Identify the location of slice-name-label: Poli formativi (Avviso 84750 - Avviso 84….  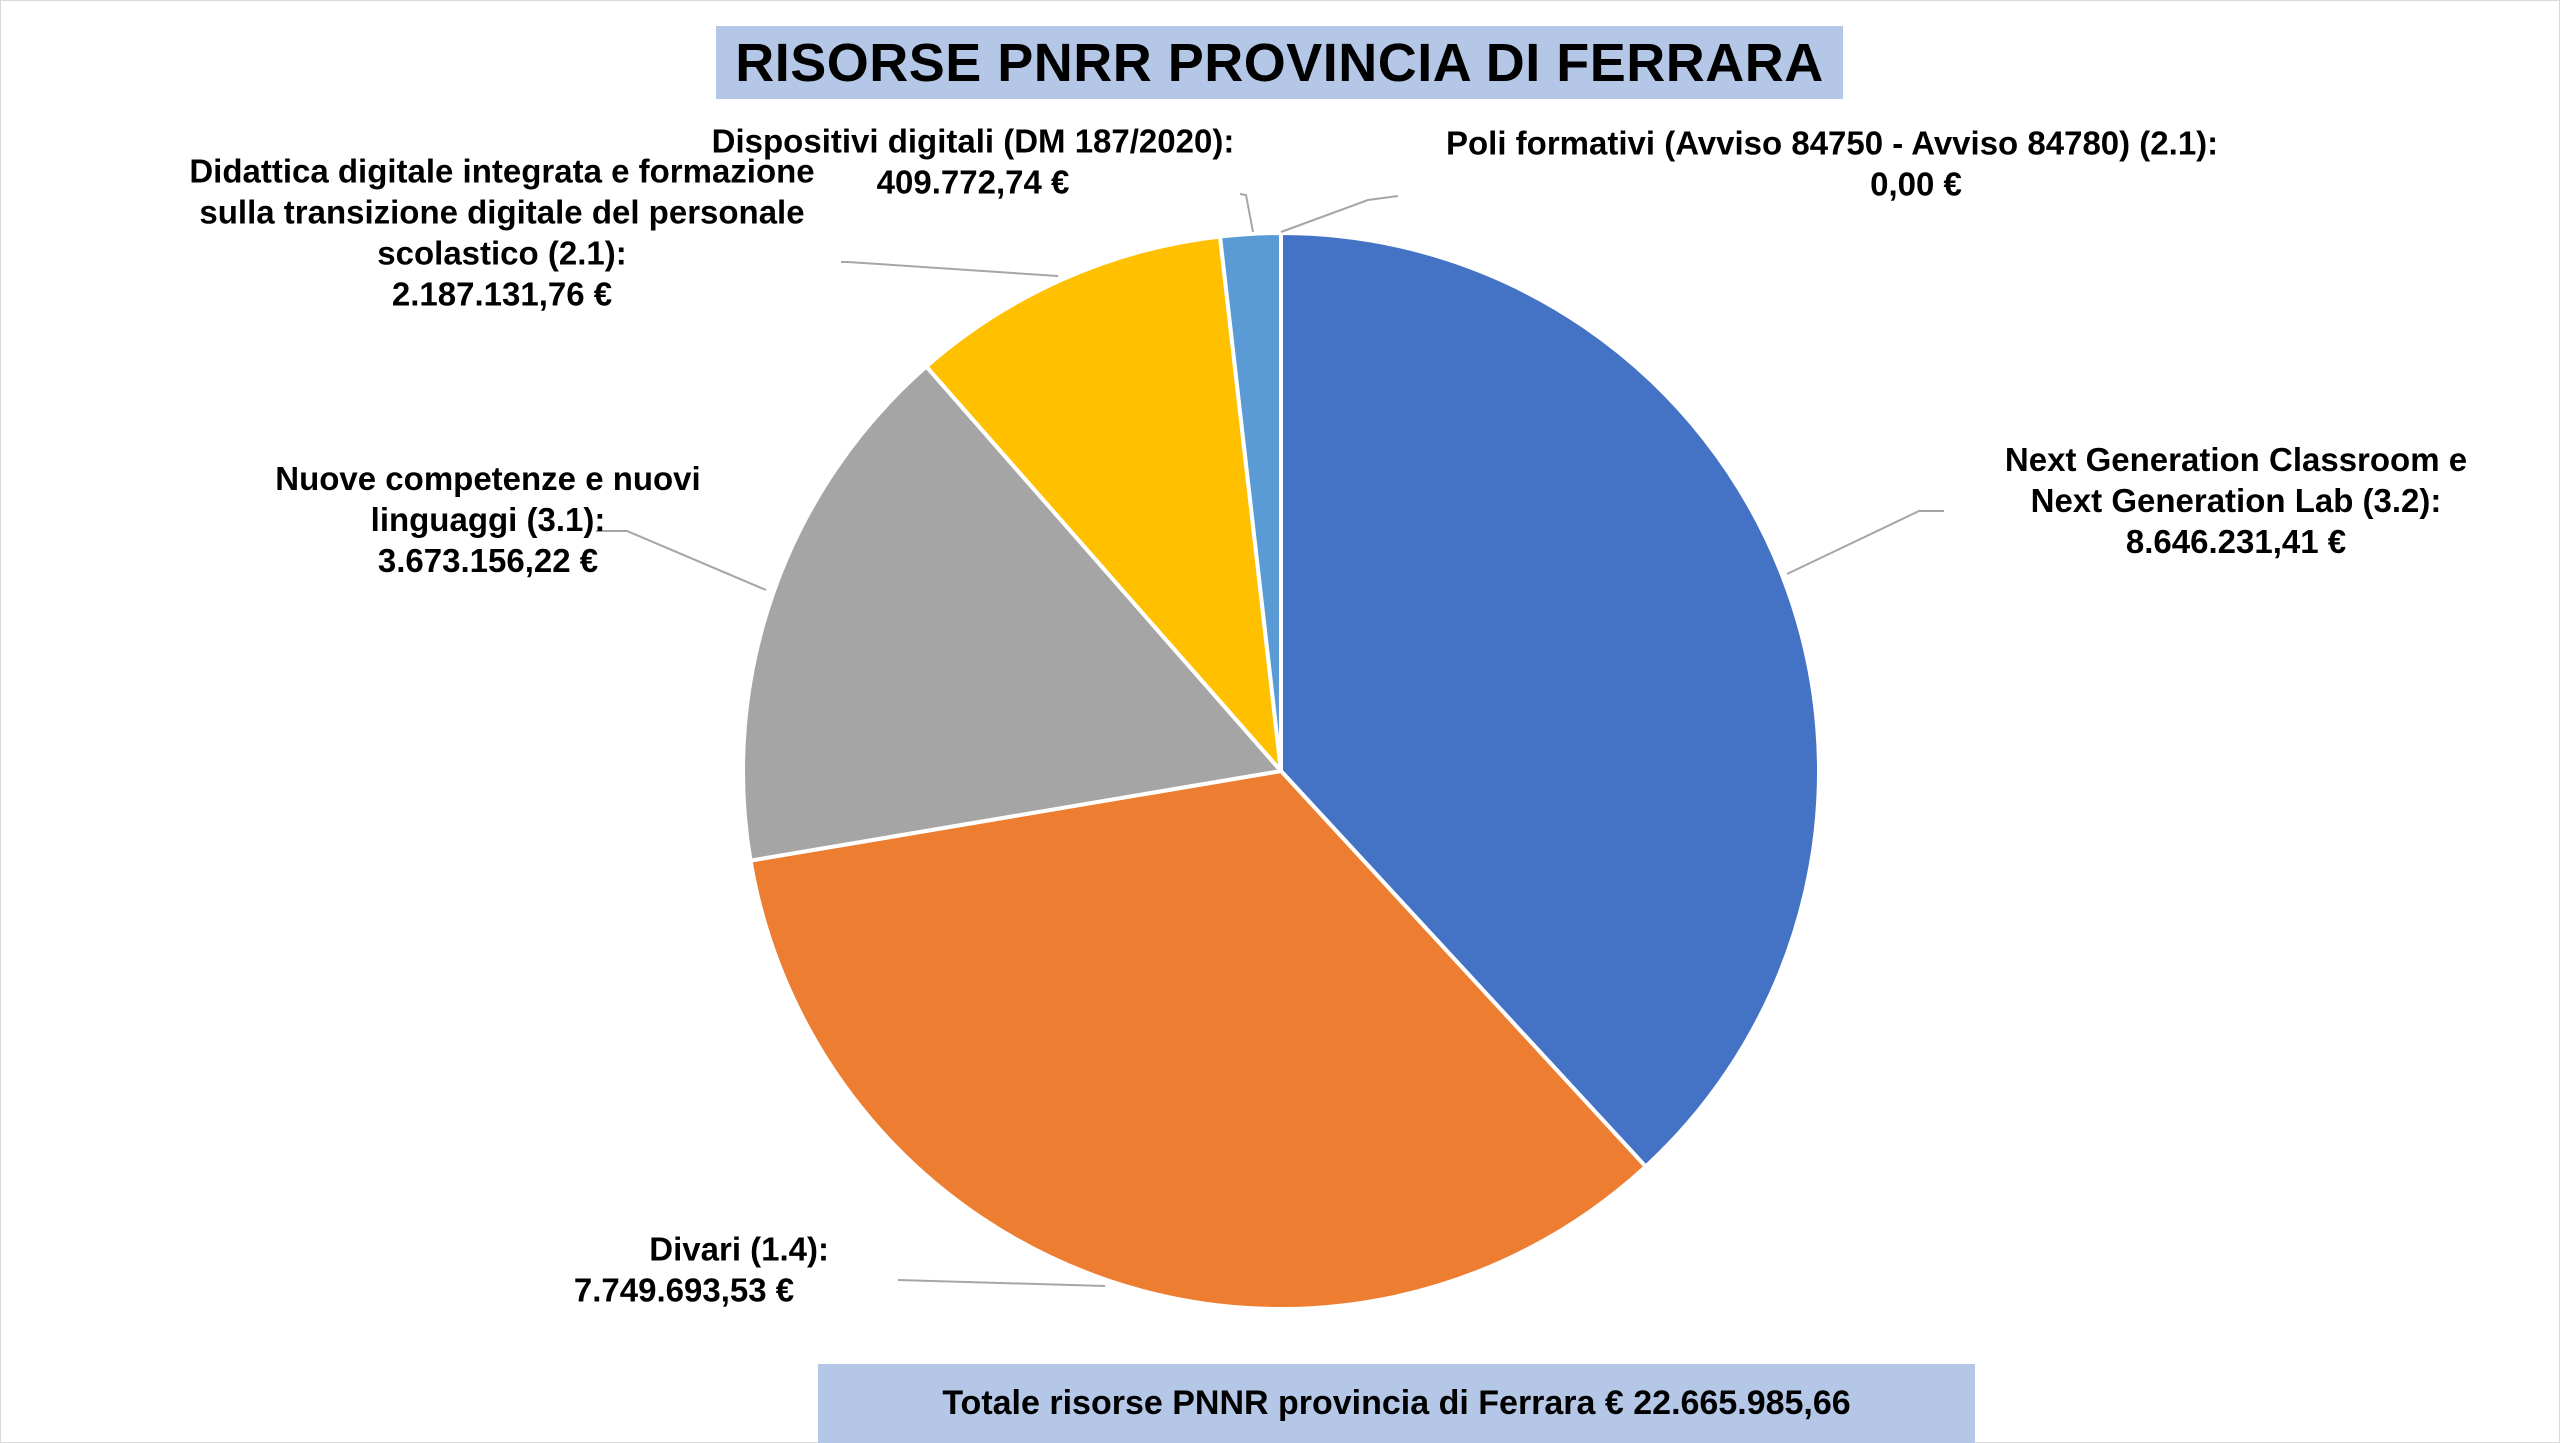
(1832, 143).